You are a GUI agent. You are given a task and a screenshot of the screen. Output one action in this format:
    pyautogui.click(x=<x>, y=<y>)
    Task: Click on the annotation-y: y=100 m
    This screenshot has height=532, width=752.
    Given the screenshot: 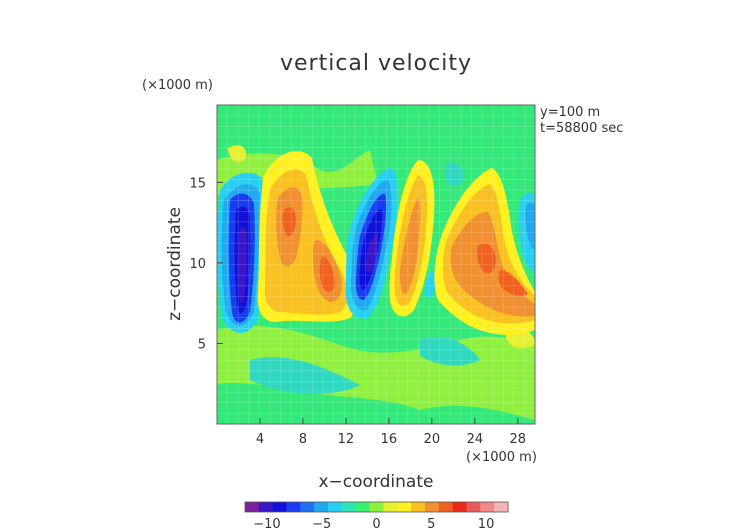 What is the action you would take?
    pyautogui.click(x=570, y=112)
    